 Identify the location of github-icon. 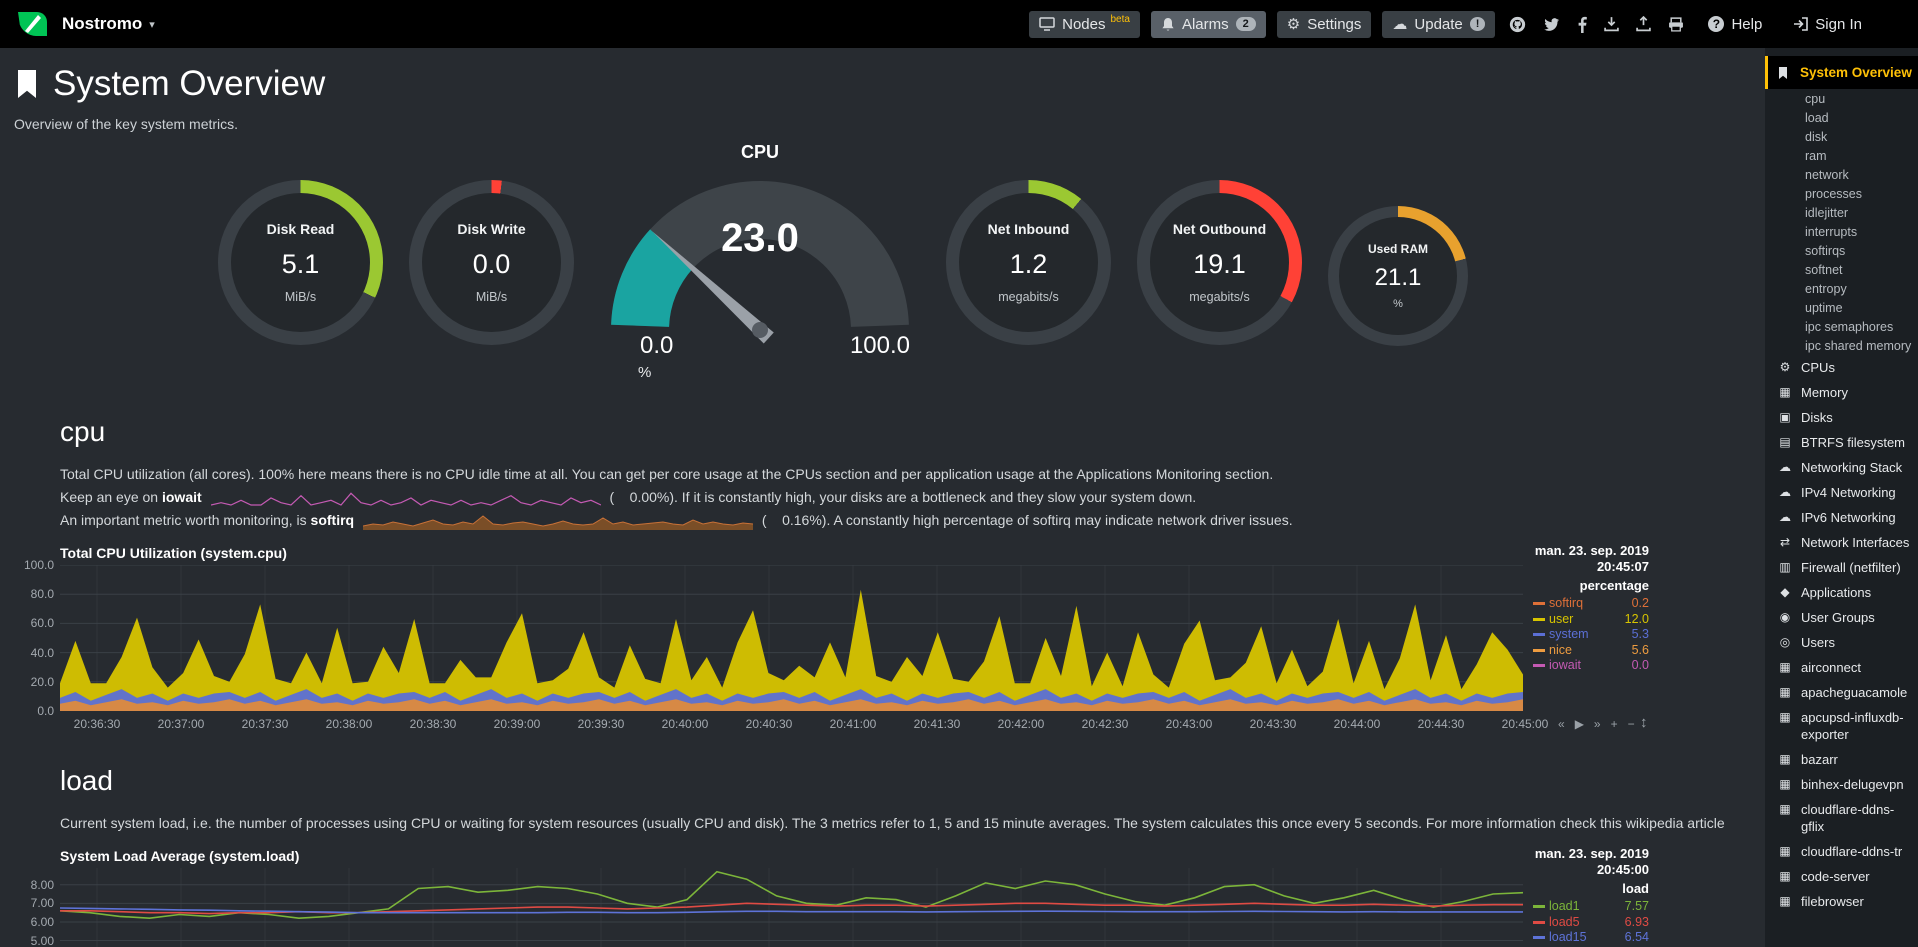
(1517, 24).